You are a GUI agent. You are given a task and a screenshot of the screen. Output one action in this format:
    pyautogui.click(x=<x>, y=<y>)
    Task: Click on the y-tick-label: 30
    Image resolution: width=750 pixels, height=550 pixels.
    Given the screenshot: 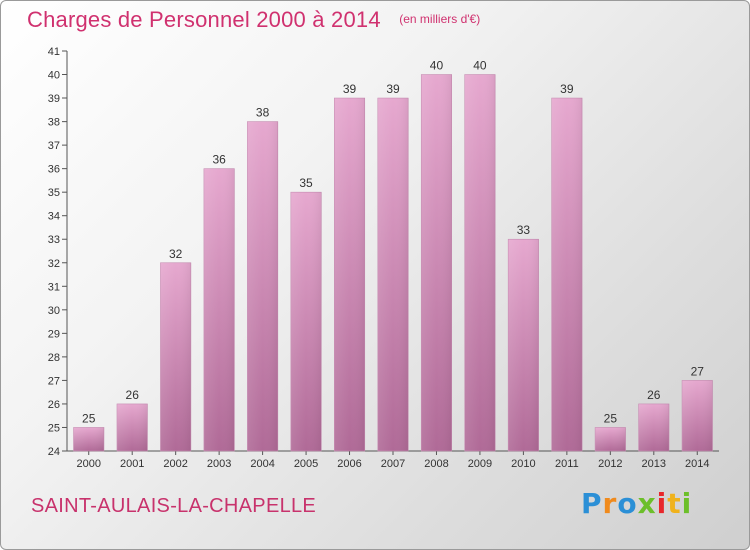 What is the action you would take?
    pyautogui.click(x=54, y=311)
    